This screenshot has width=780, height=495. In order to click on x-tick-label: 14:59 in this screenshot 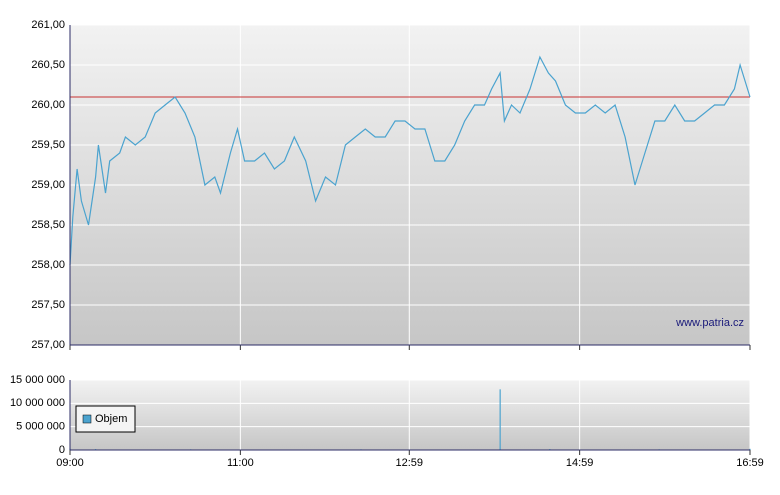, I will do `click(580, 463)`.